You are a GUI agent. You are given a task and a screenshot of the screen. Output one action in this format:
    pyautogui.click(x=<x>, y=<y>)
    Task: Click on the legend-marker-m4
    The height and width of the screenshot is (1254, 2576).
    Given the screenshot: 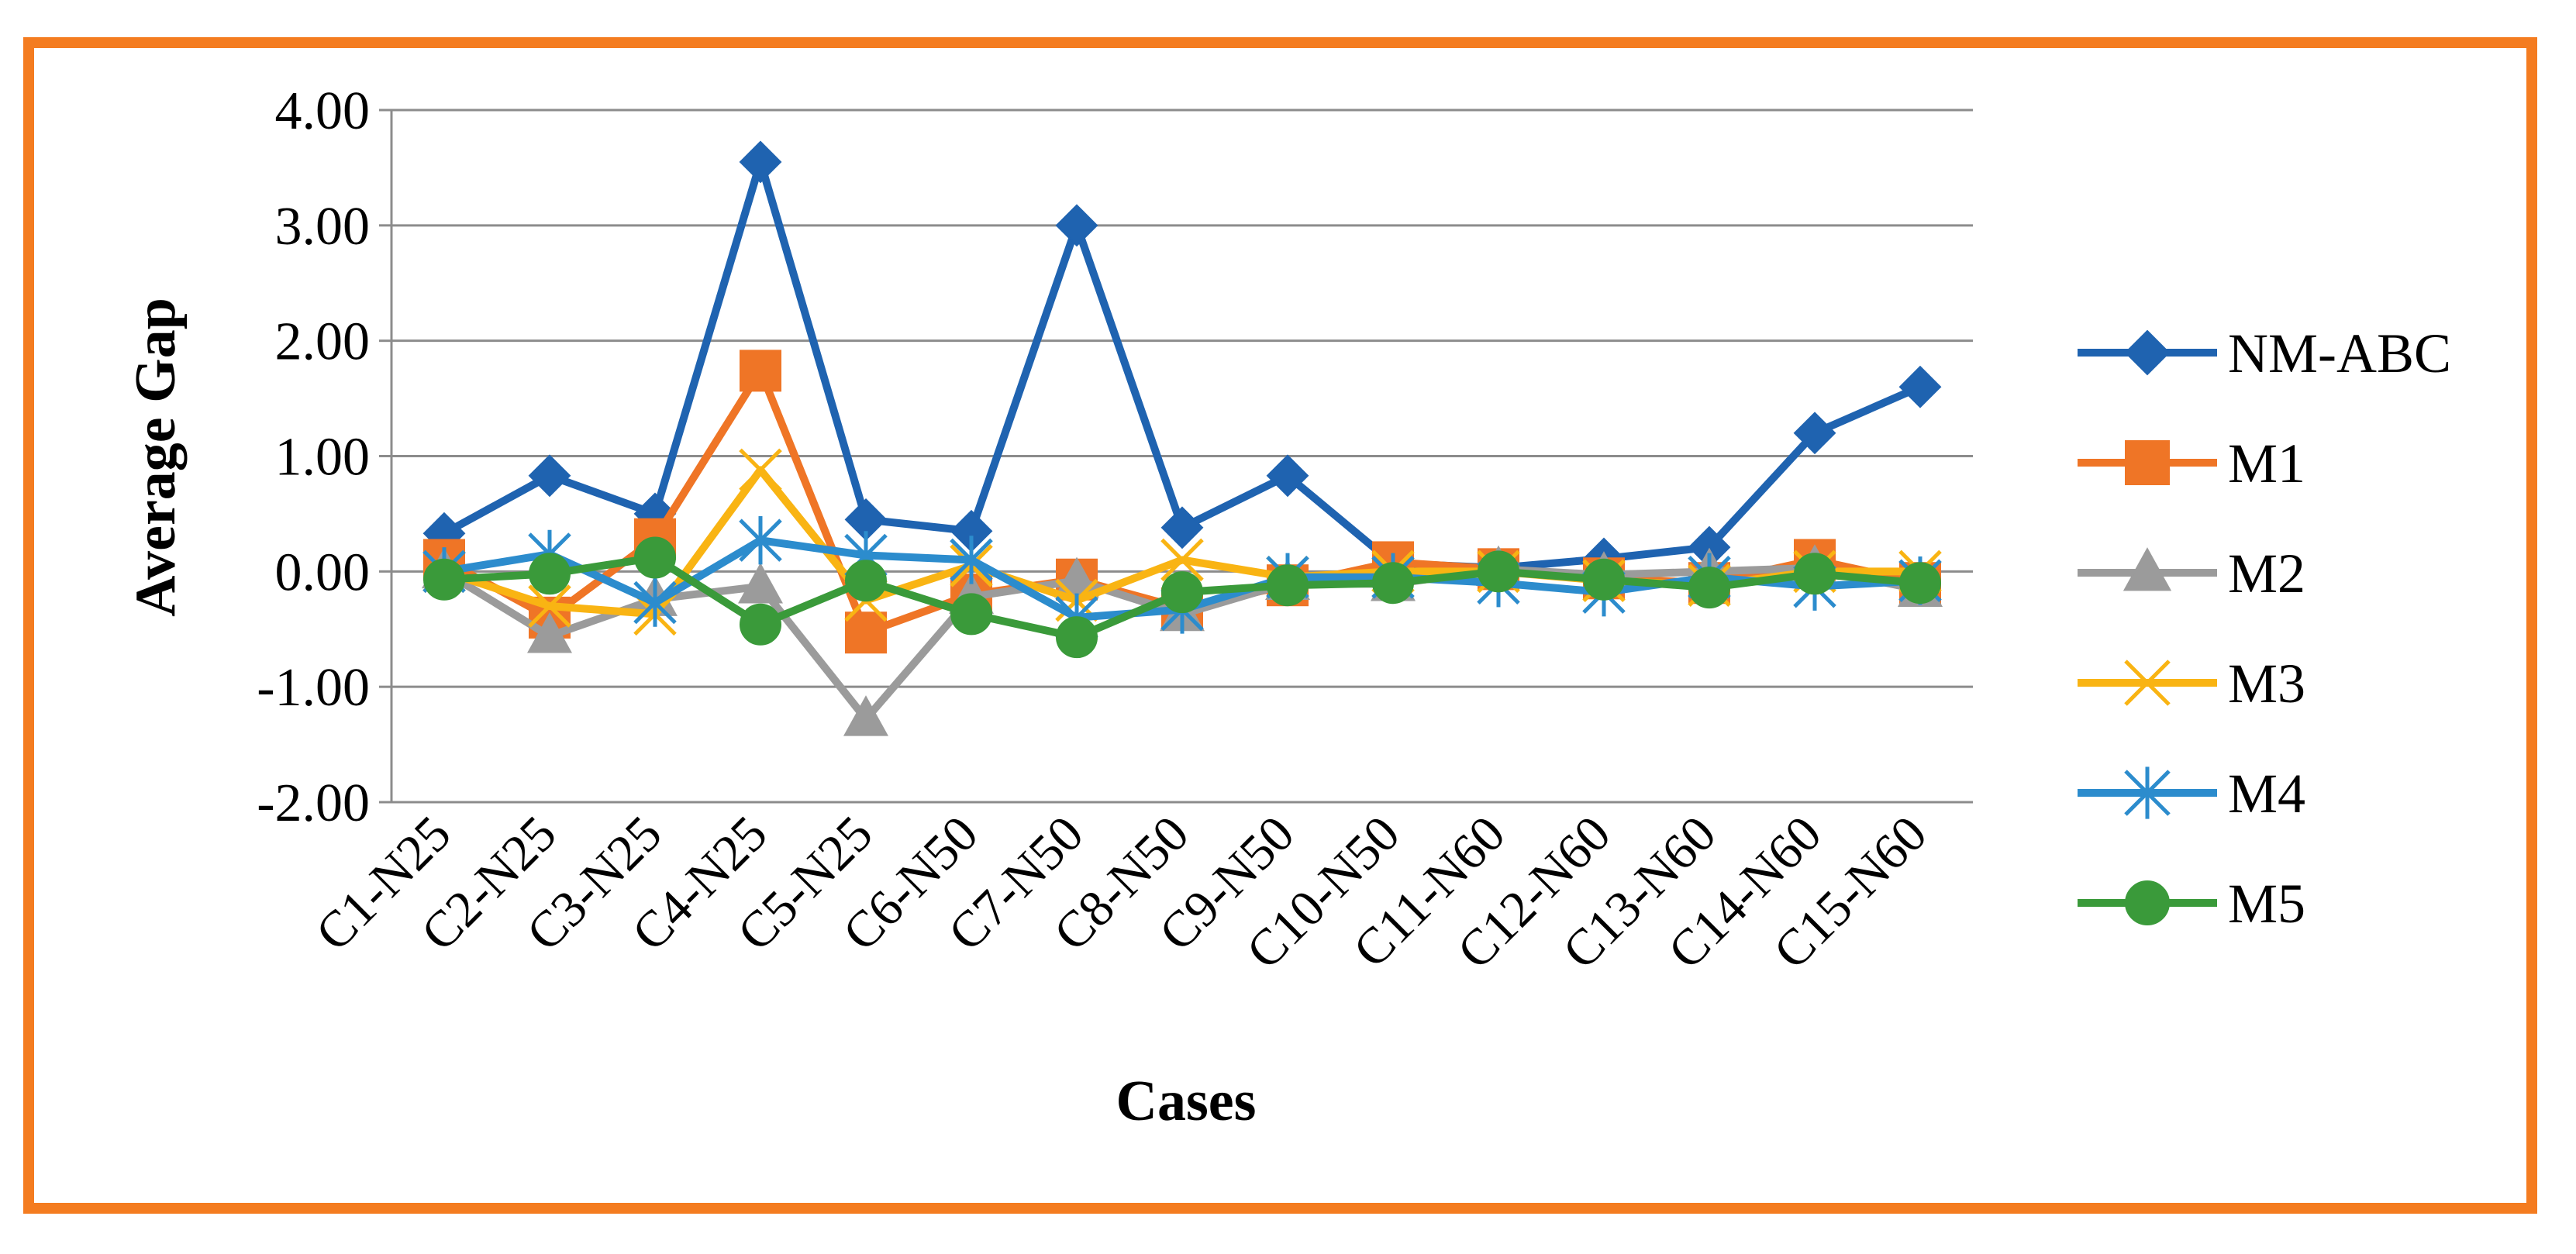 What is the action you would take?
    pyautogui.click(x=2147, y=793)
    